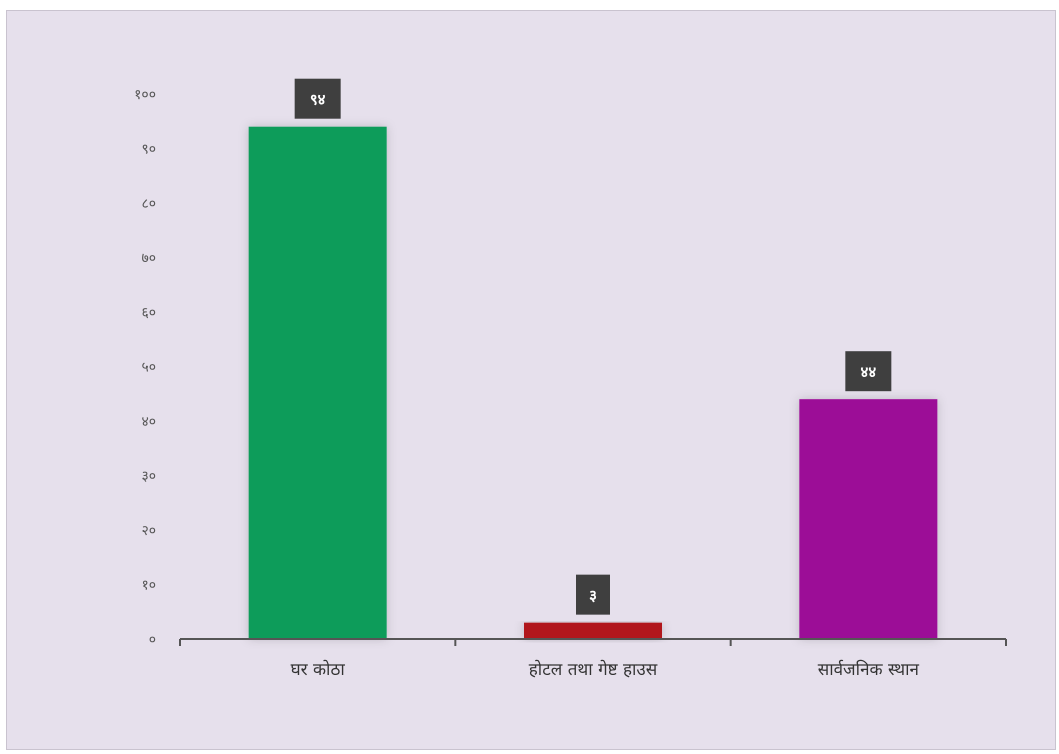 This screenshot has height=754, width=1059. I want to click on x-category-label: सार्वजनिक स्थान, so click(869, 669).